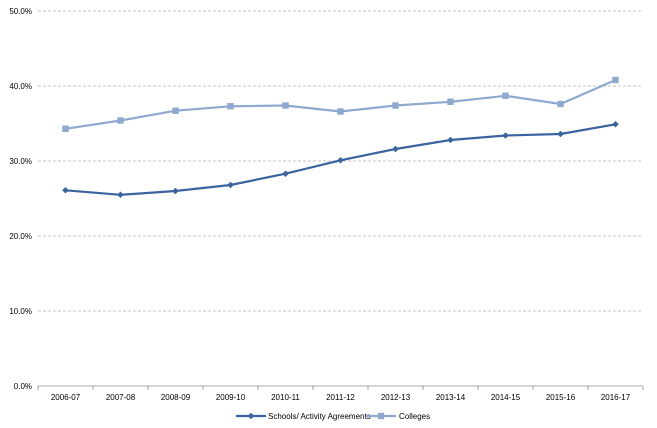  I want to click on y-axis-tick-labels: 0.0% 10.0% 20.0% 30.0% 40.0% 50.0%, so click(20, 199).